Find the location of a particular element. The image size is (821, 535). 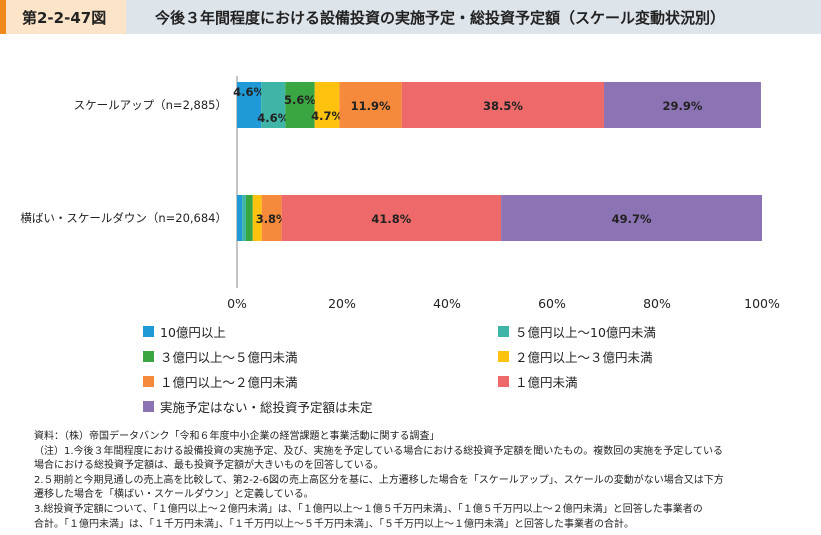

legend-item: 実施予定はない・総投資予定額は未定 is located at coordinates (258, 406).